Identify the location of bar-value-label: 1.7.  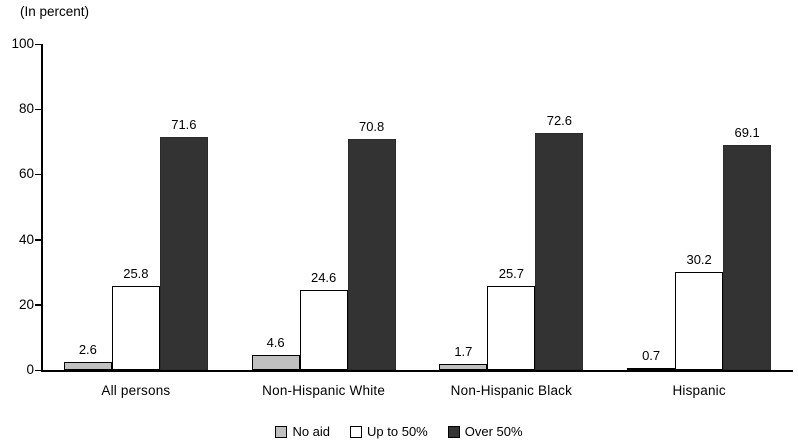
(463, 351).